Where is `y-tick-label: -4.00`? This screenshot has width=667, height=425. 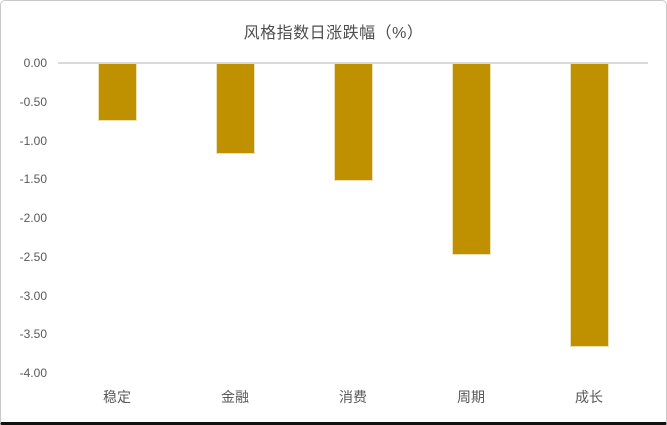 y-tick-label: -4.00 is located at coordinates (33, 373).